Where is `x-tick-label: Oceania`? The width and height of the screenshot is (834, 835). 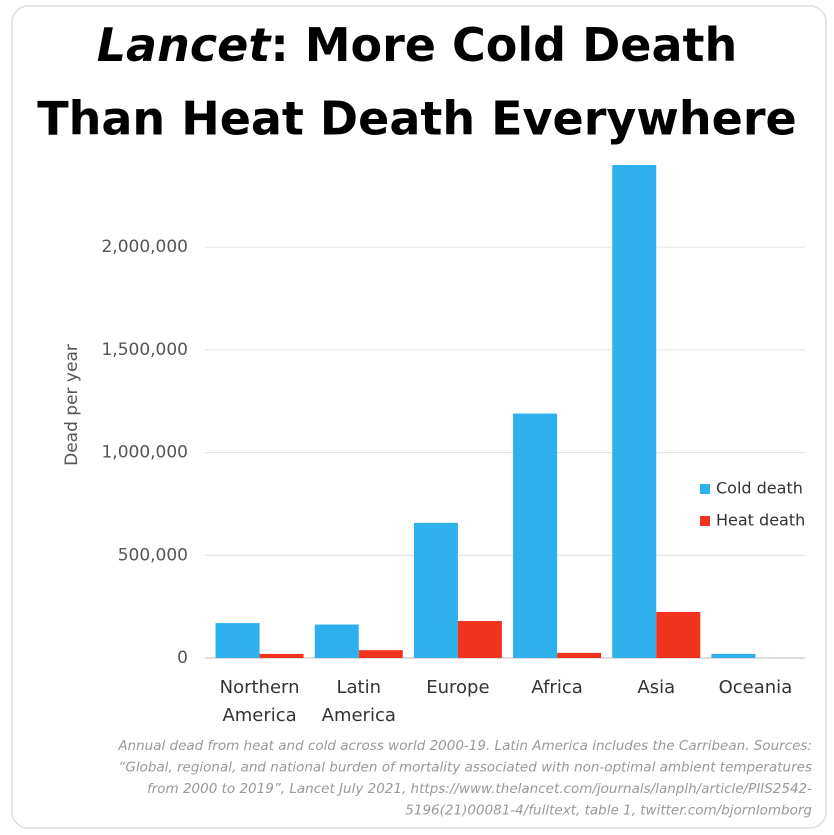
x-tick-label: Oceania is located at coordinates (756, 687).